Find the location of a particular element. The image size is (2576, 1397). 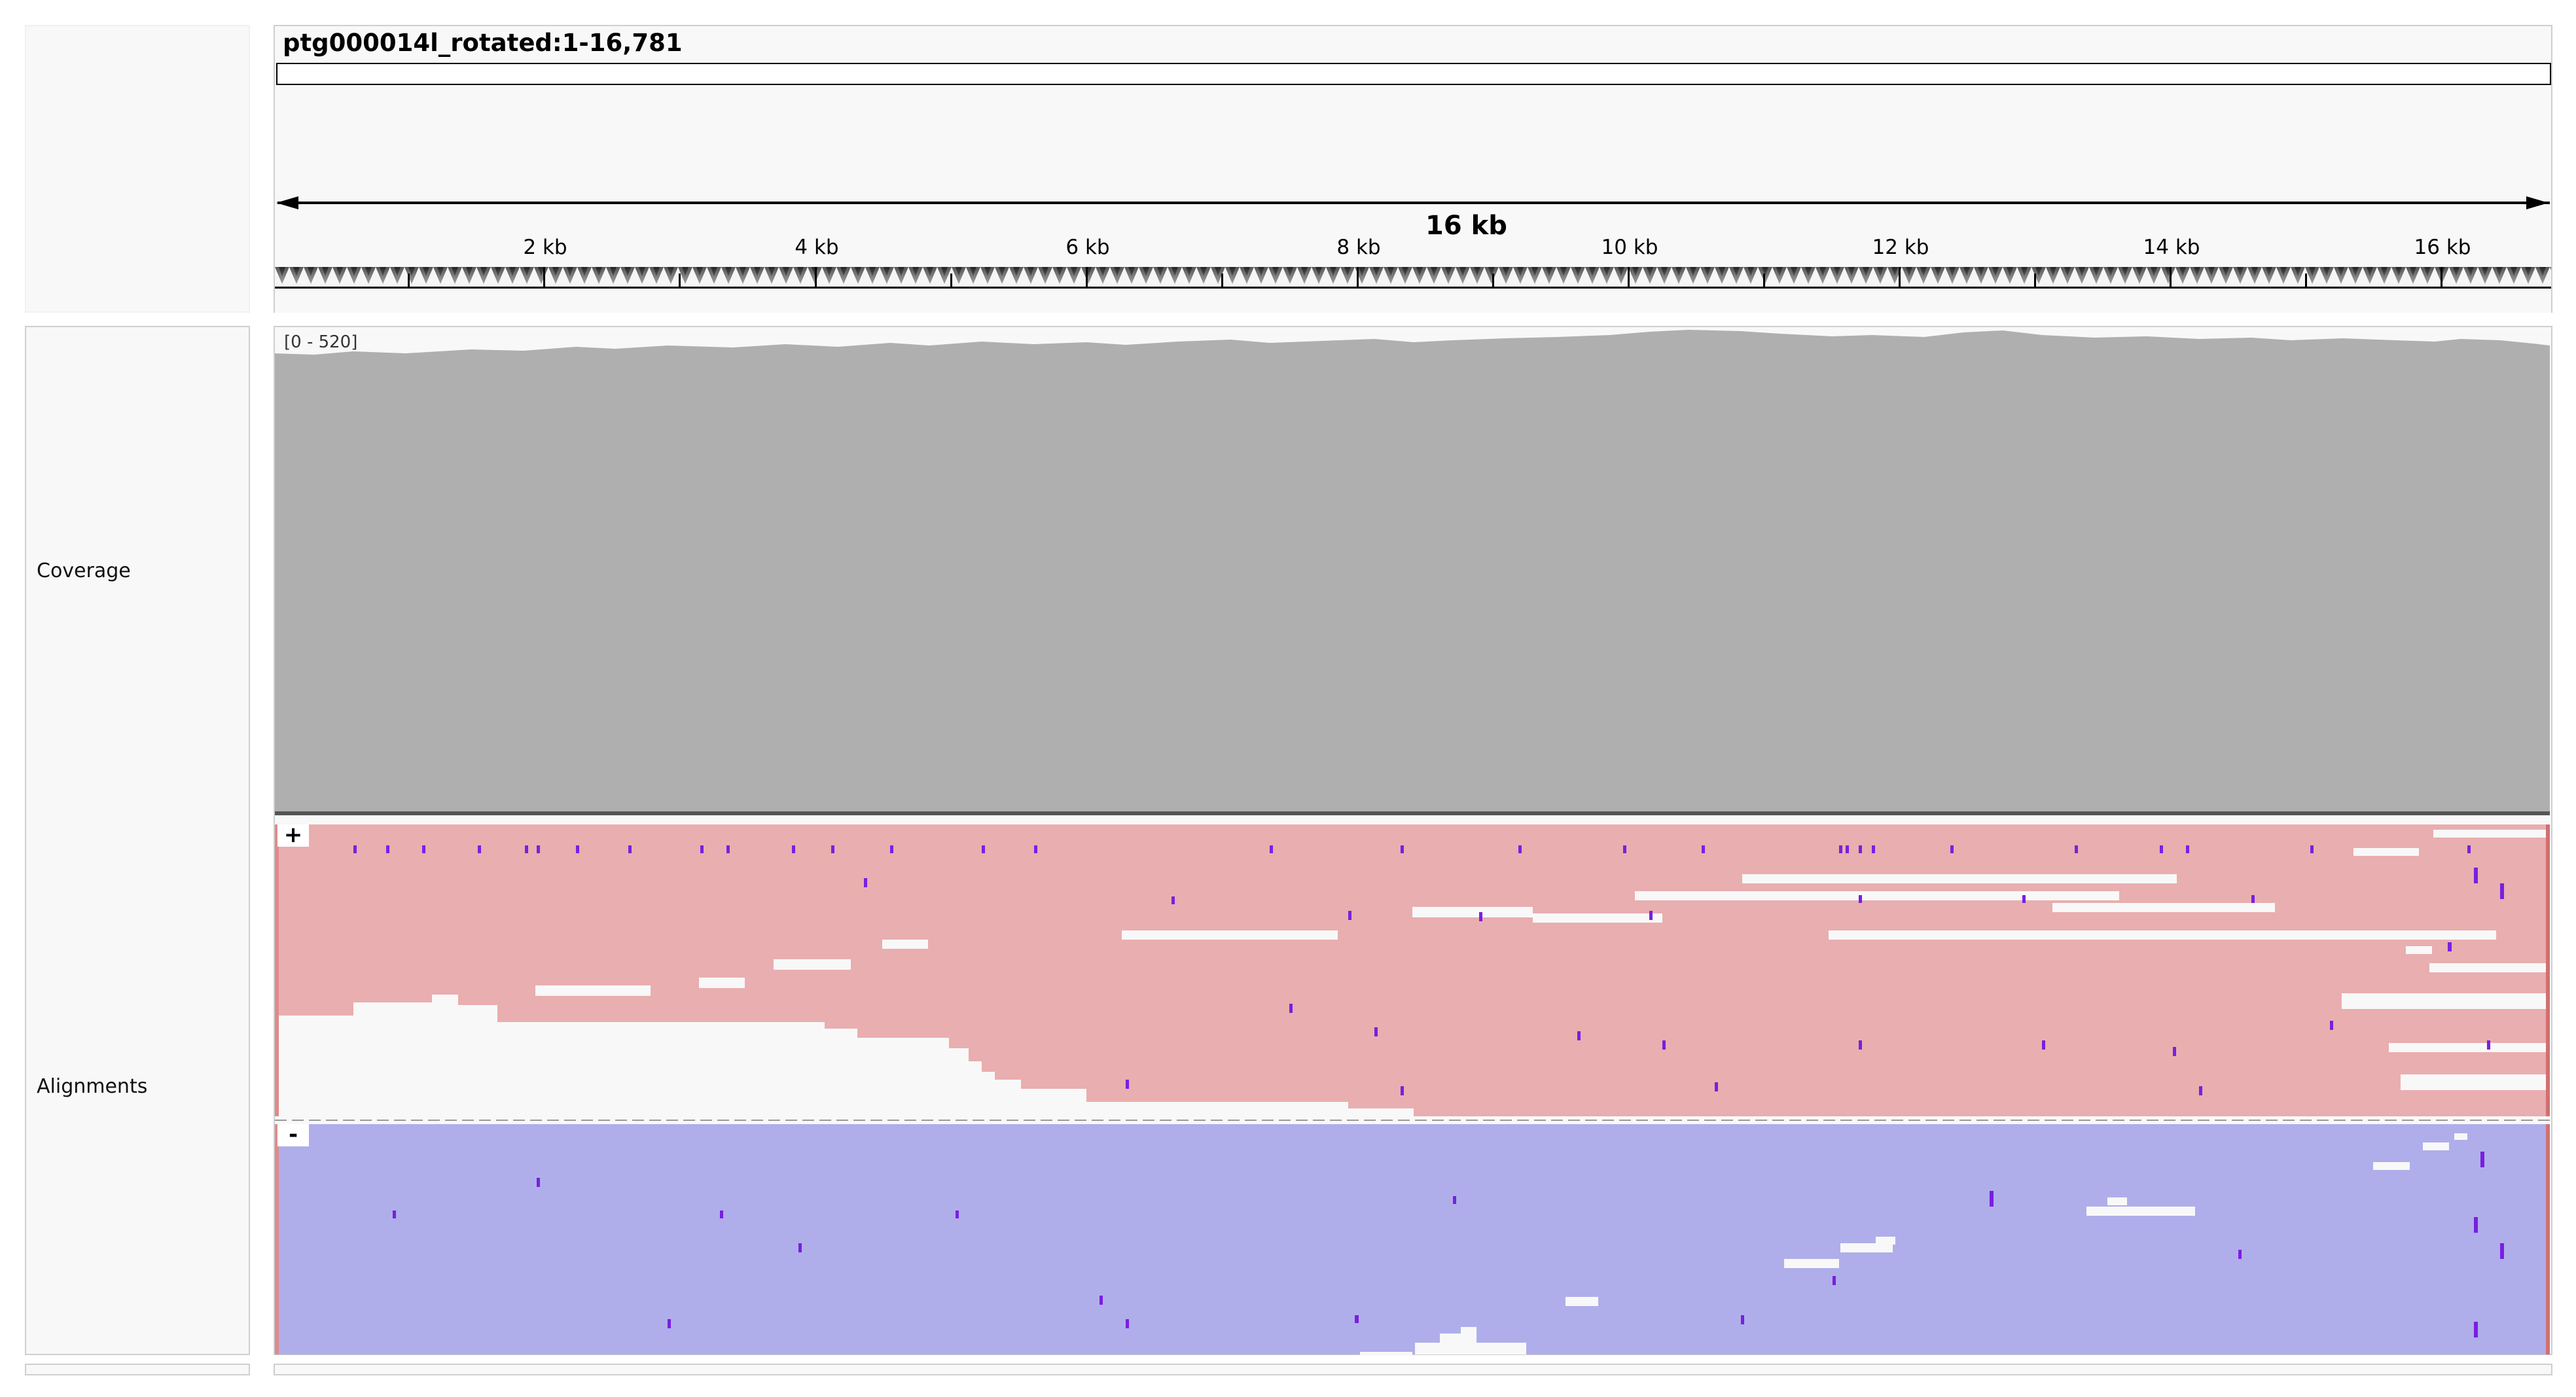

reverse-reads is located at coordinates (1412, 1239).